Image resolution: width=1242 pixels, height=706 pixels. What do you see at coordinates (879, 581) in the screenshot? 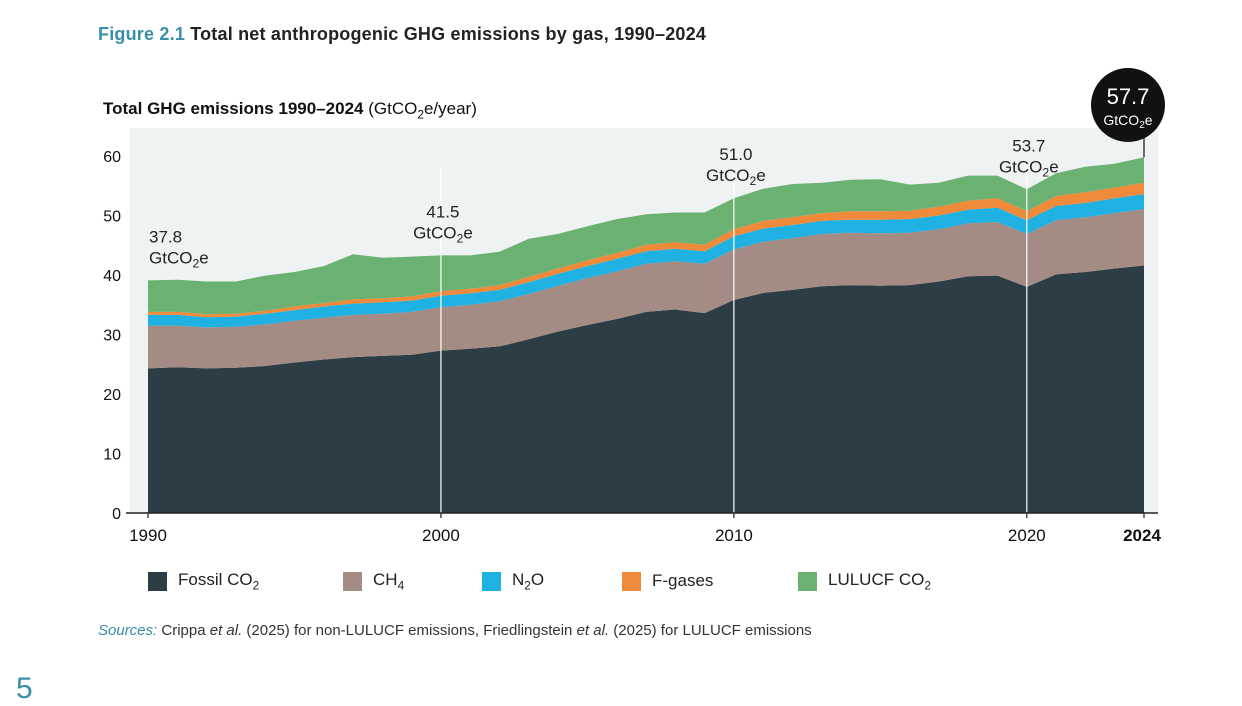
I see `legend-label-4: LULUCF CO2` at bounding box center [879, 581].